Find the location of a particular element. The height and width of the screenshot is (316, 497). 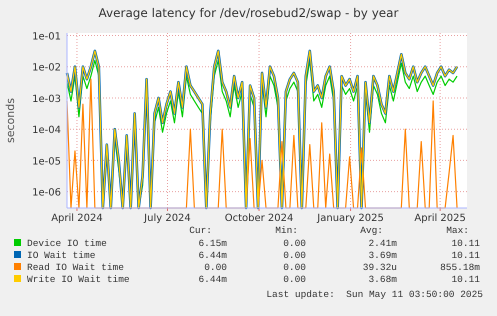

legend-label: IO Wait time is located at coordinates (61, 255).